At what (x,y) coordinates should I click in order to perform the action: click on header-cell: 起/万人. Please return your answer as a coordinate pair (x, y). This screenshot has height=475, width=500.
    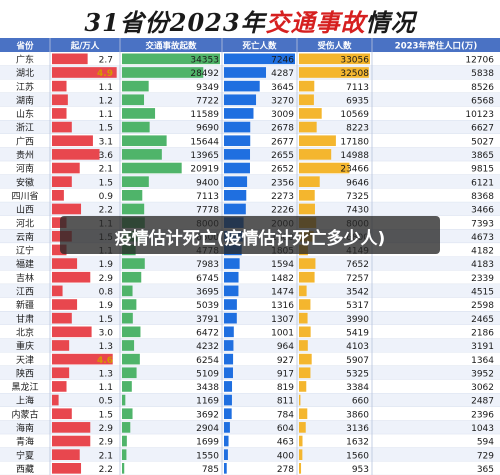
    Looking at the image, I should click on (85, 46).